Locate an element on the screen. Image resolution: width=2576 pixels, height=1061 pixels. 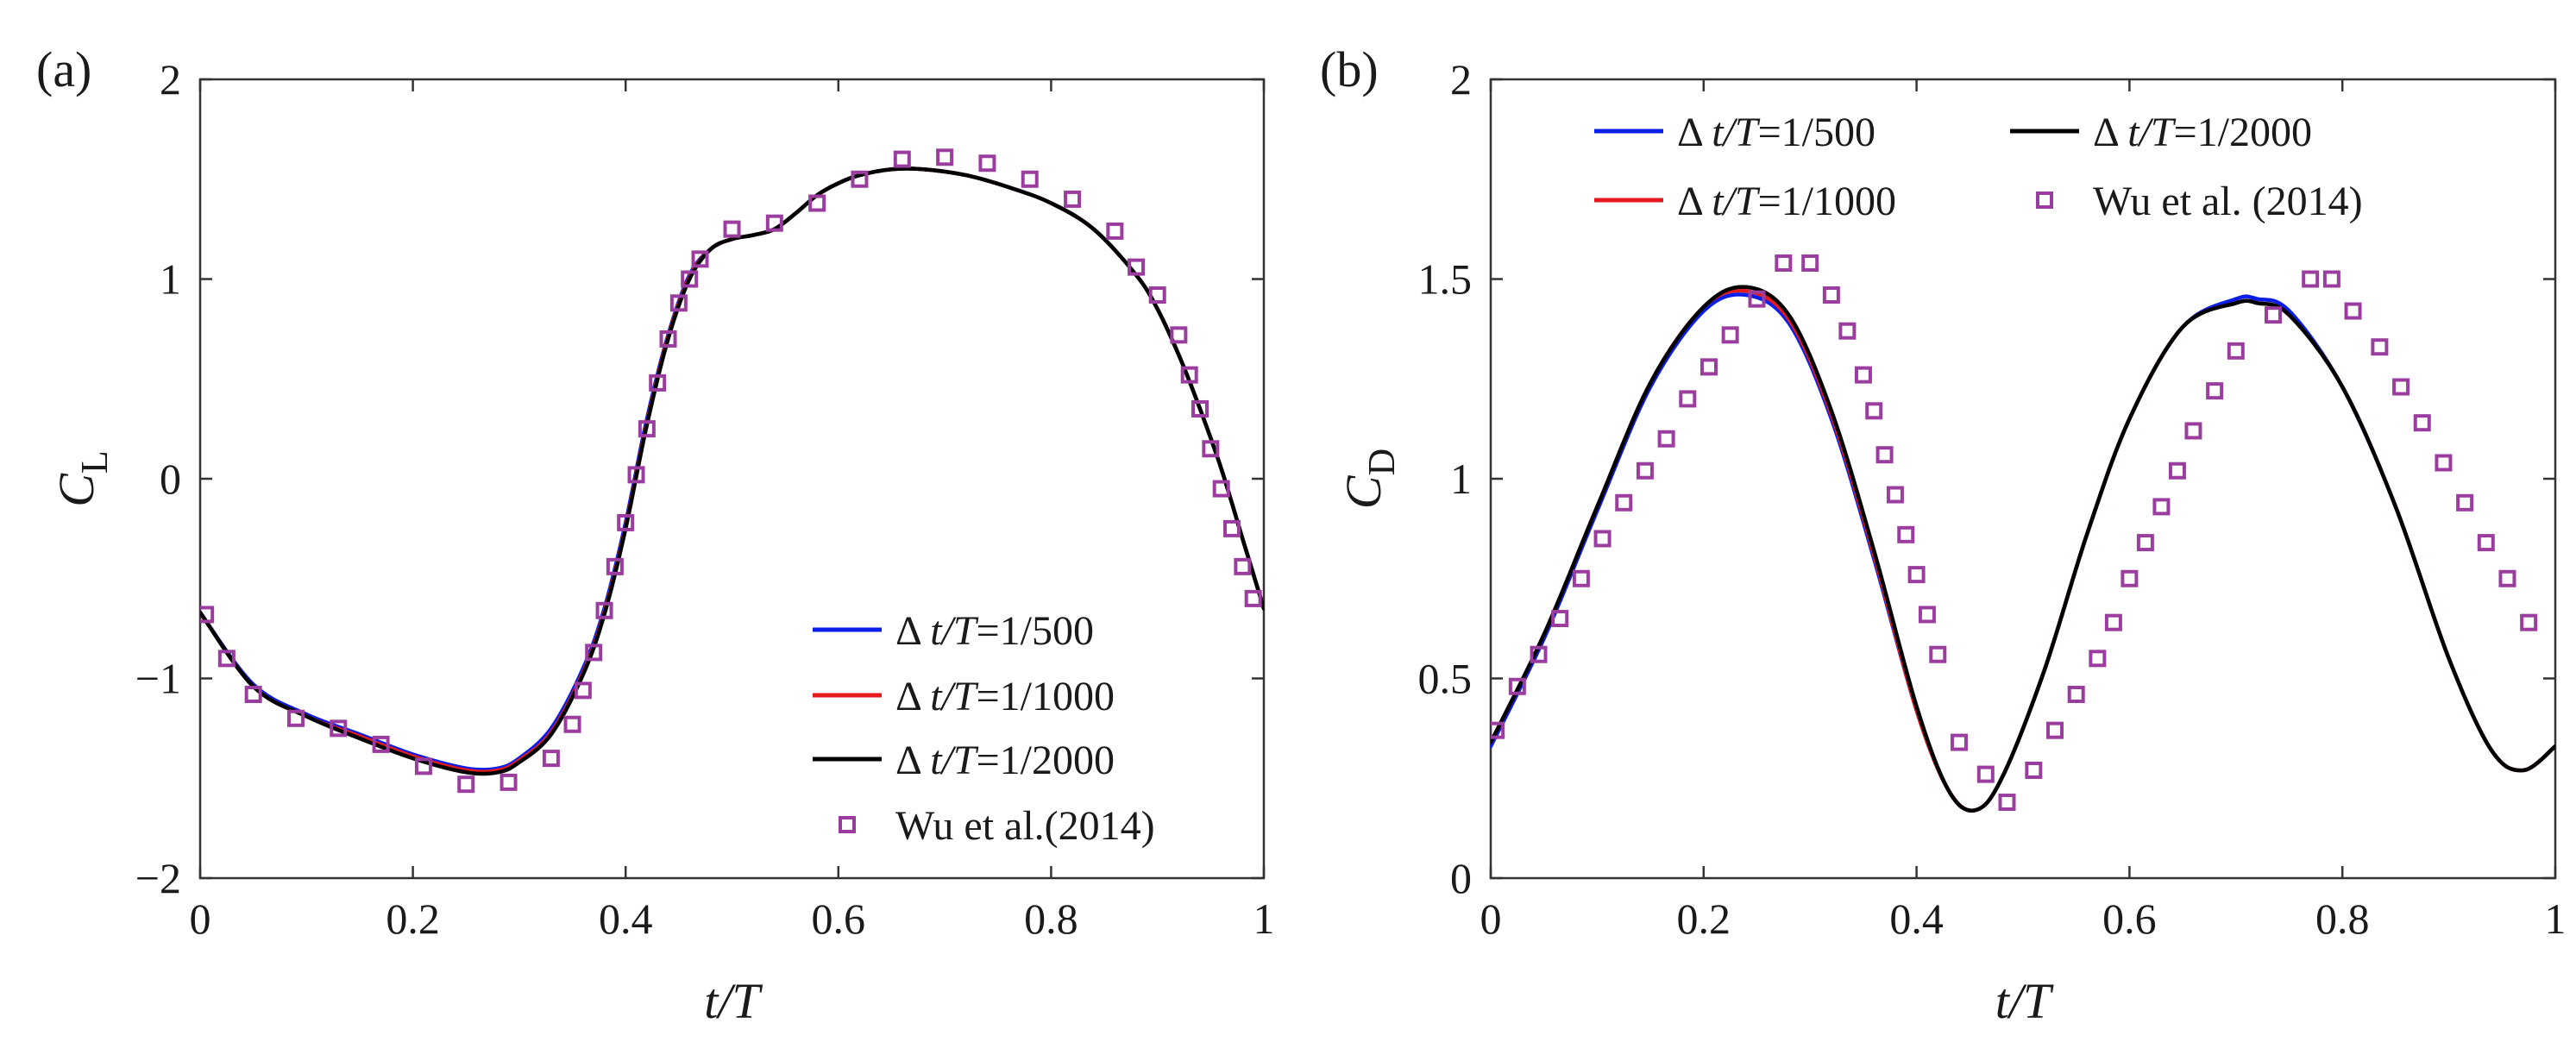
legend-label: Δ t/T=1/500 is located at coordinates (1776, 132).